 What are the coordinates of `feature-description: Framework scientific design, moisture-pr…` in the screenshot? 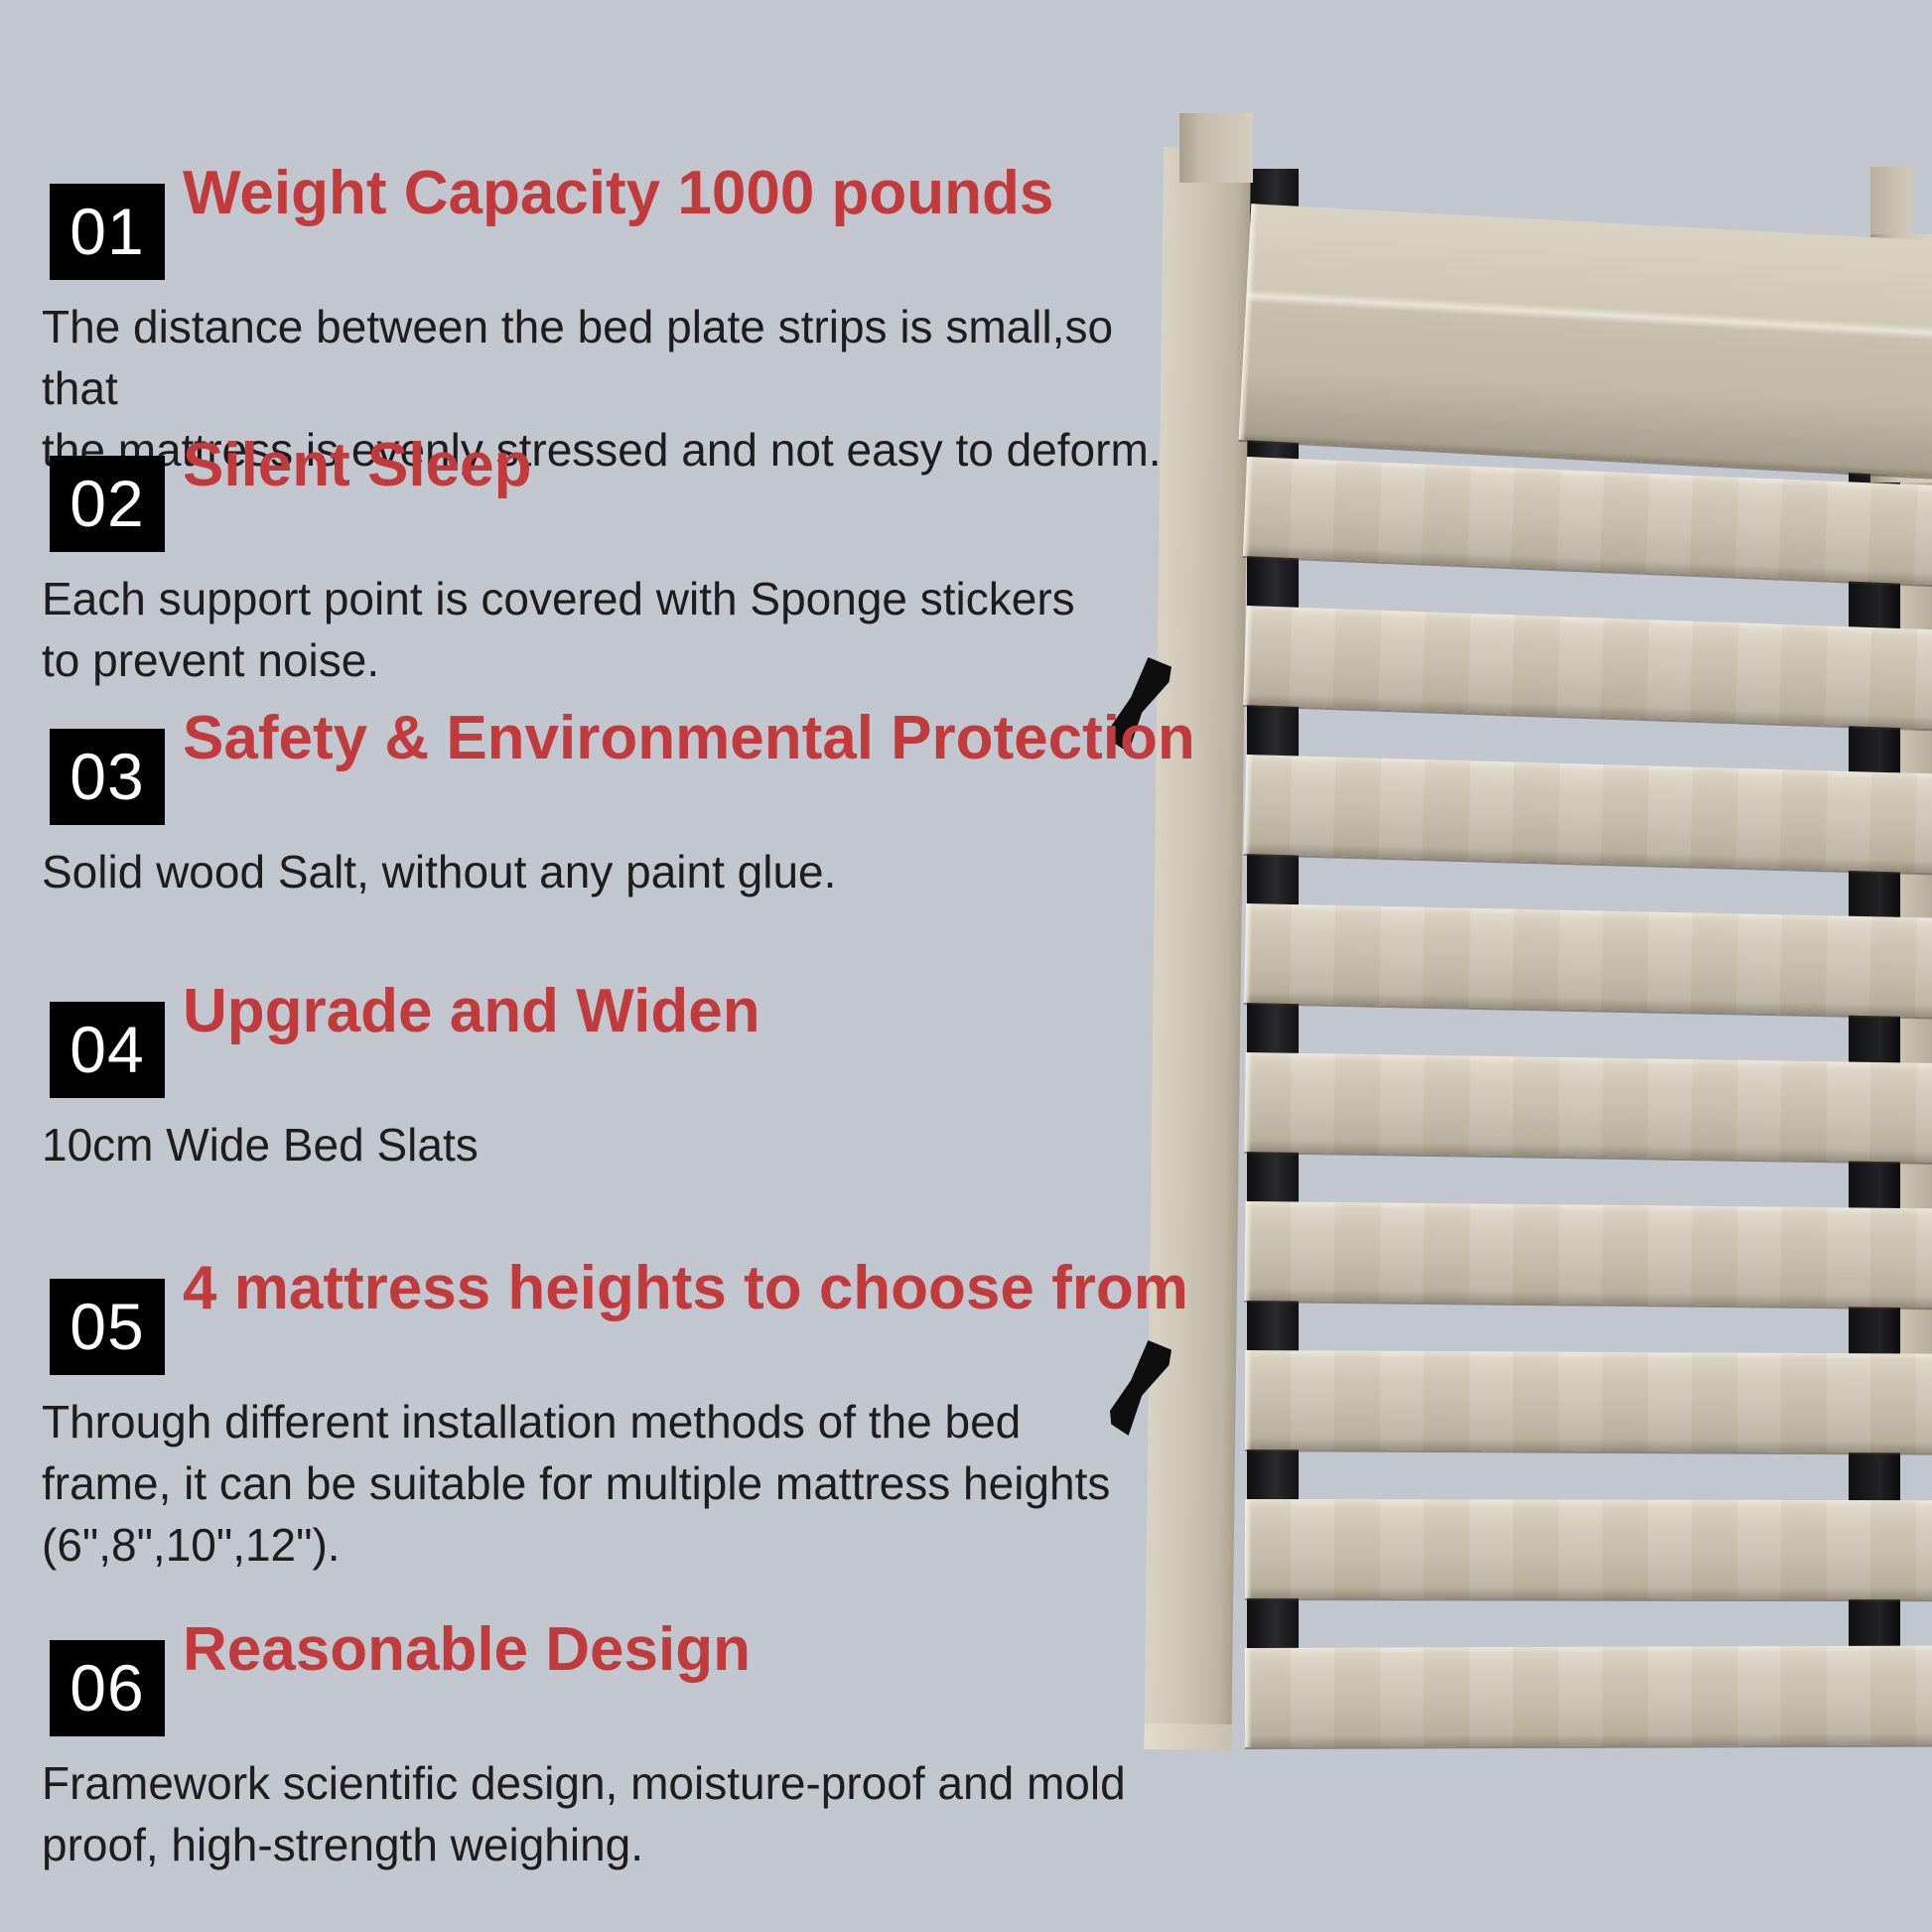 It's located at (584, 1813).